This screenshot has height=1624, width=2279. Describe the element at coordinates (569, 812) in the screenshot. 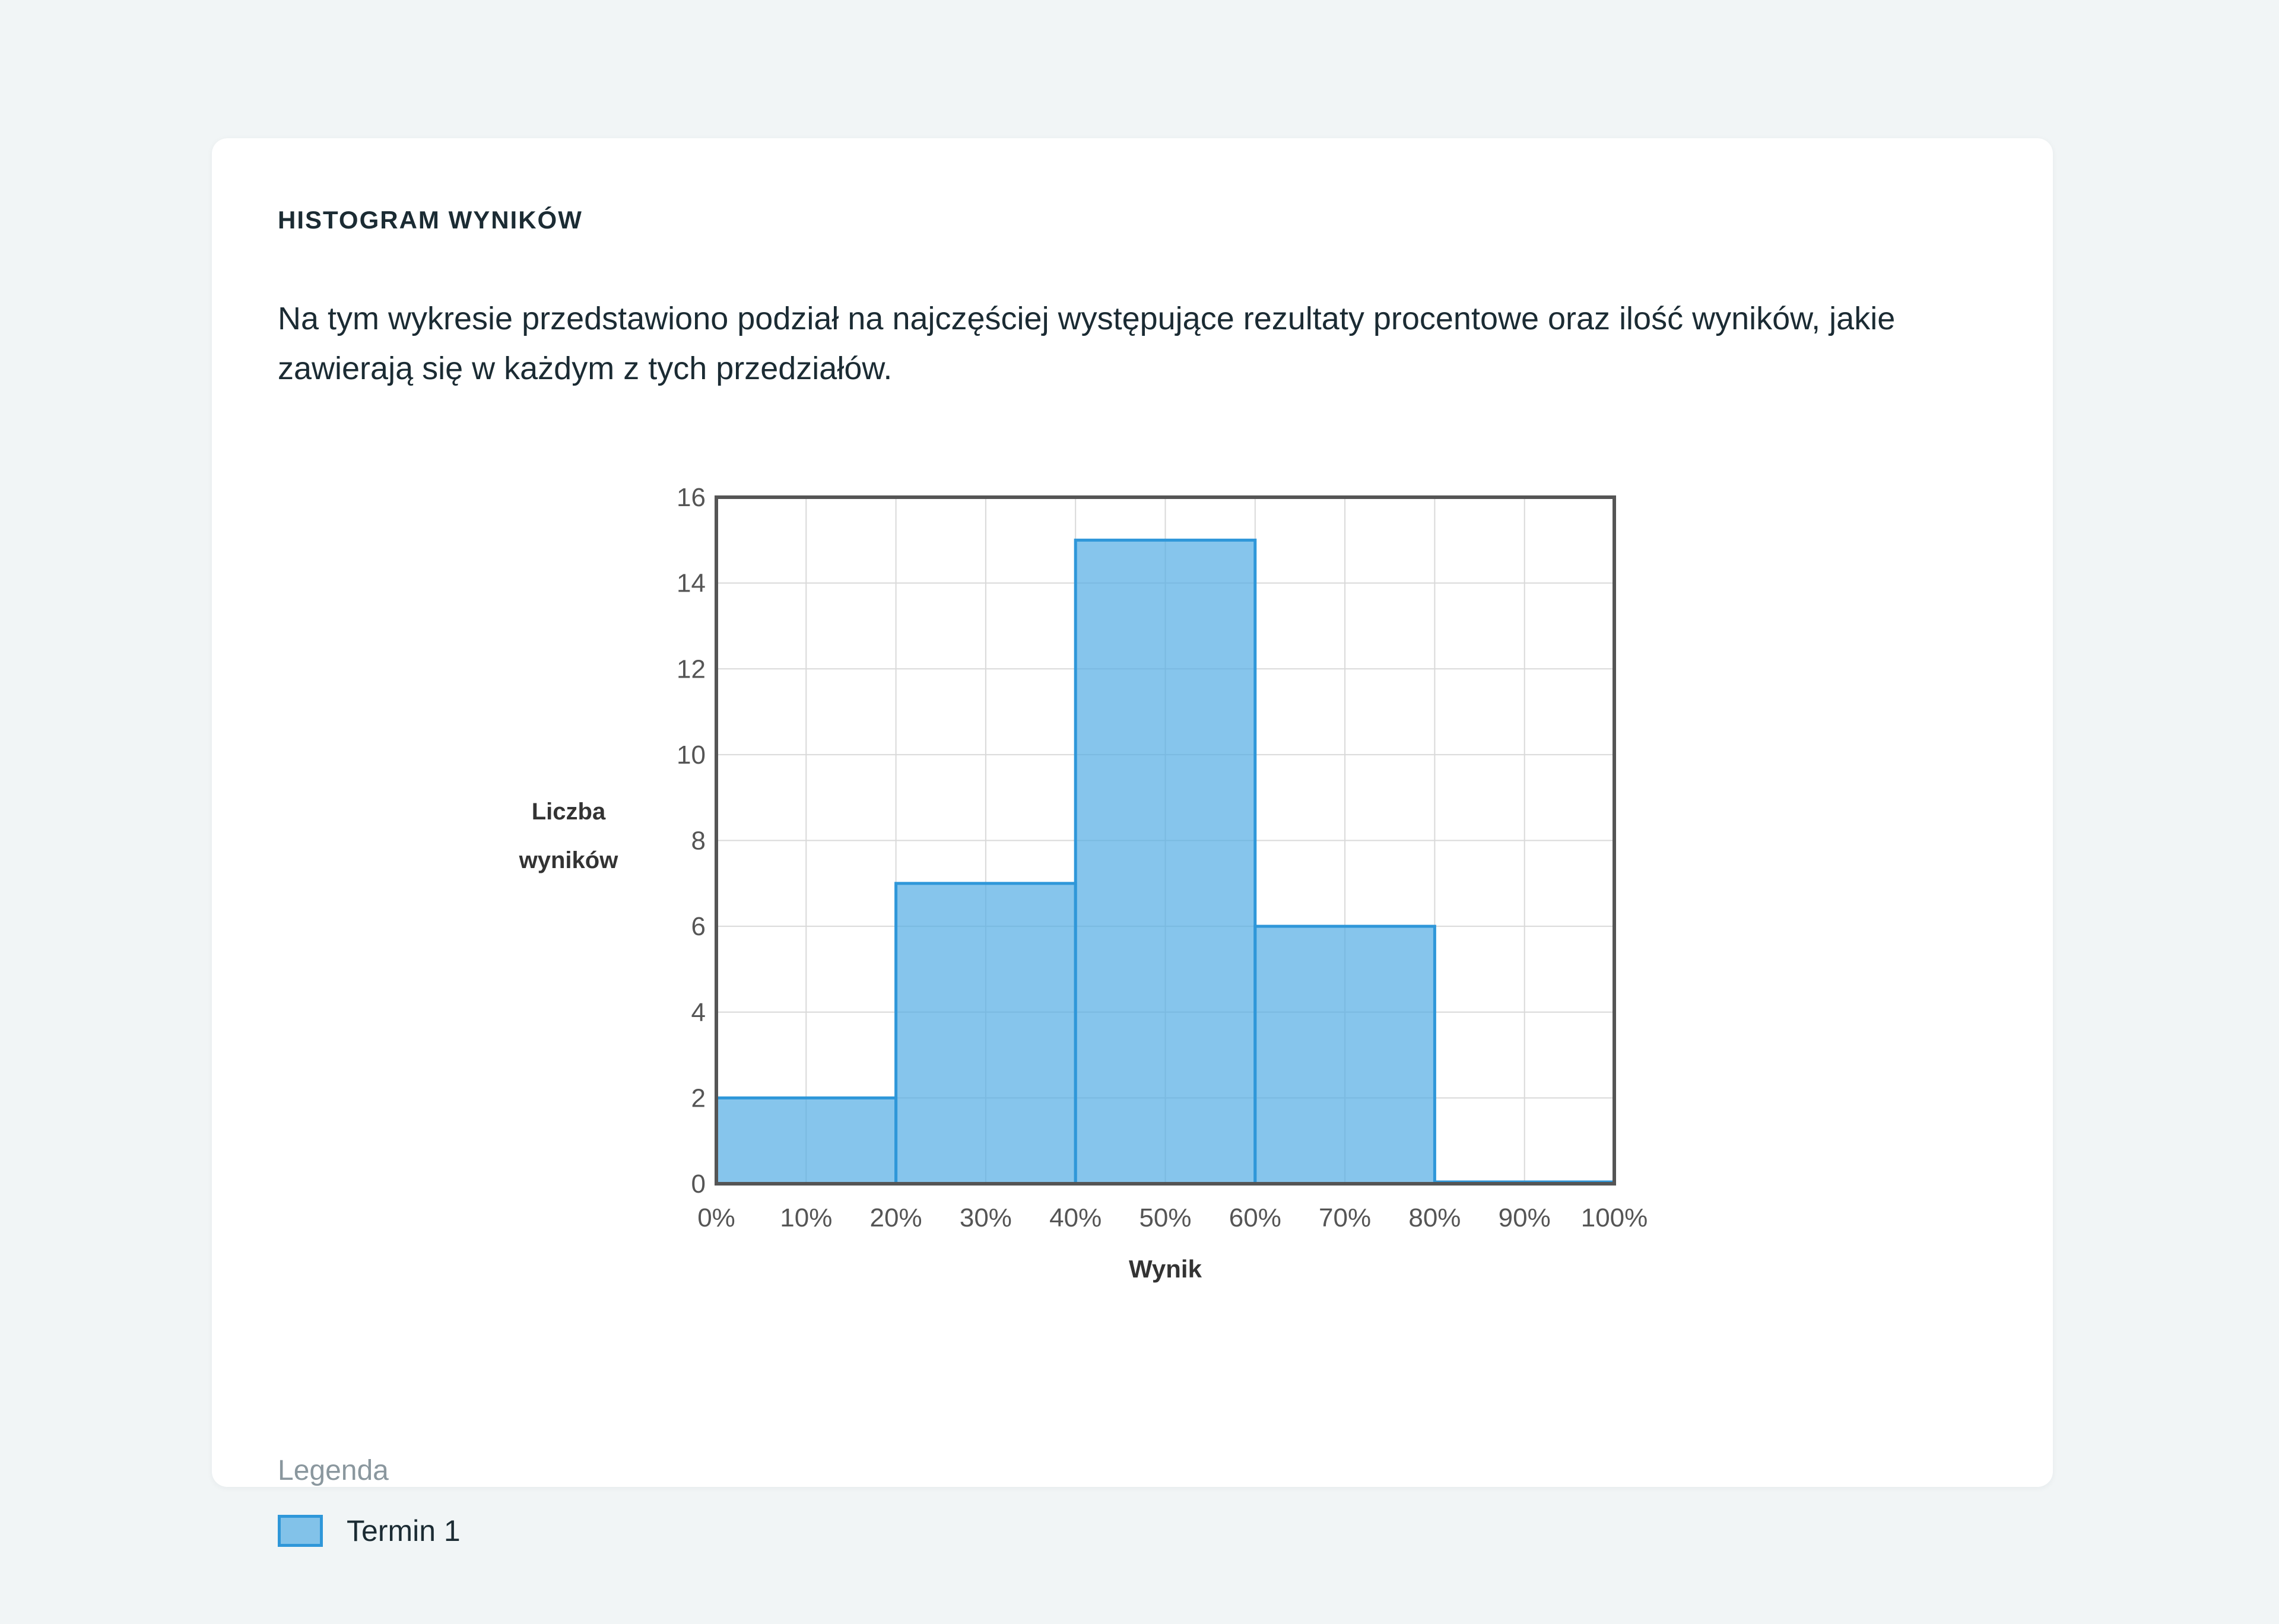

I see `y-axis-label-line: Liczba` at that location.